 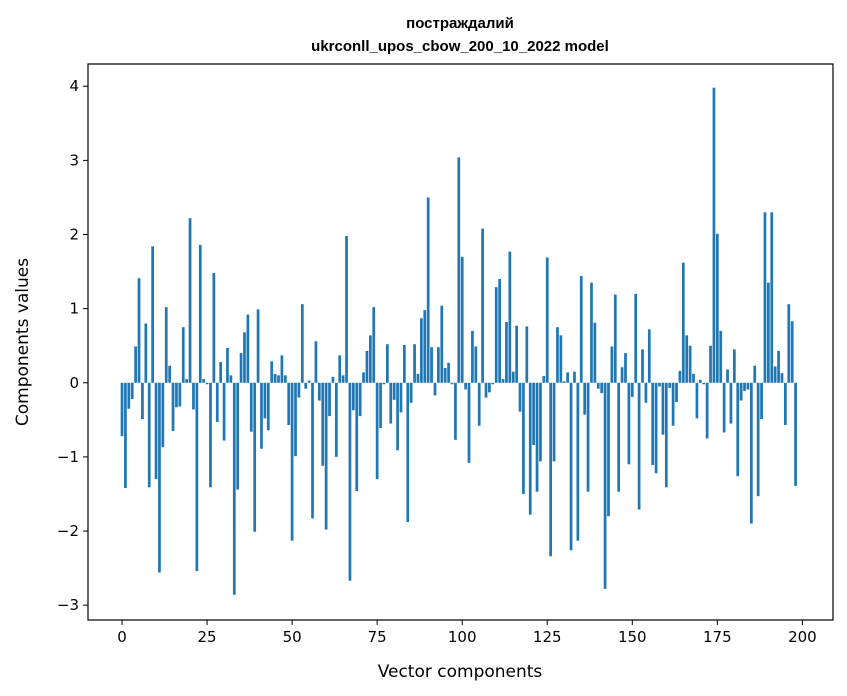 I want to click on y-tick-label: 4, so click(x=74, y=86).